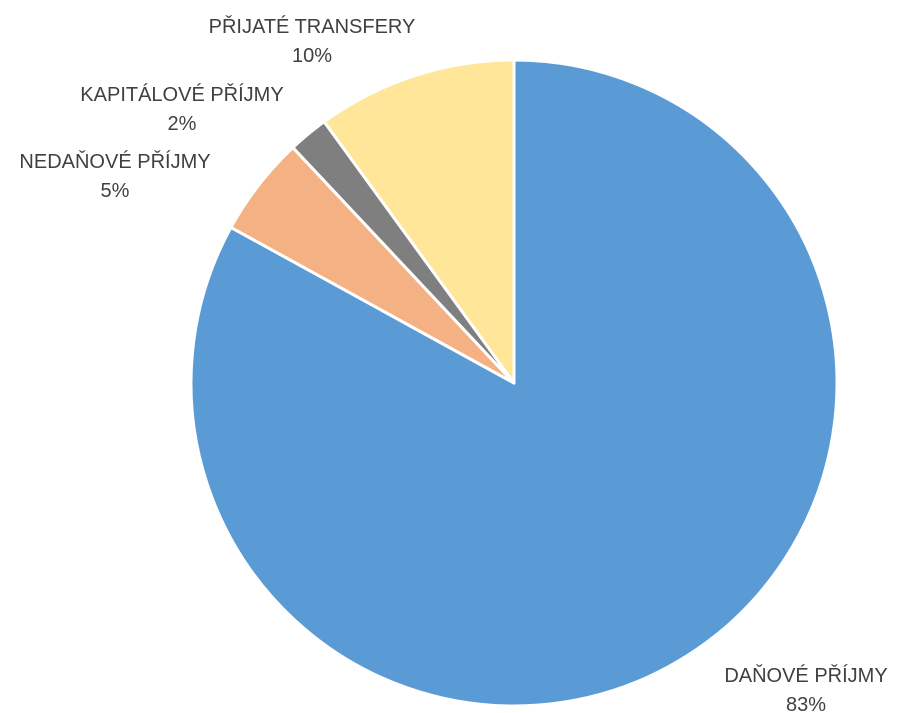  I want to click on slice-percent-prijate-transfery: 10%, so click(312, 56).